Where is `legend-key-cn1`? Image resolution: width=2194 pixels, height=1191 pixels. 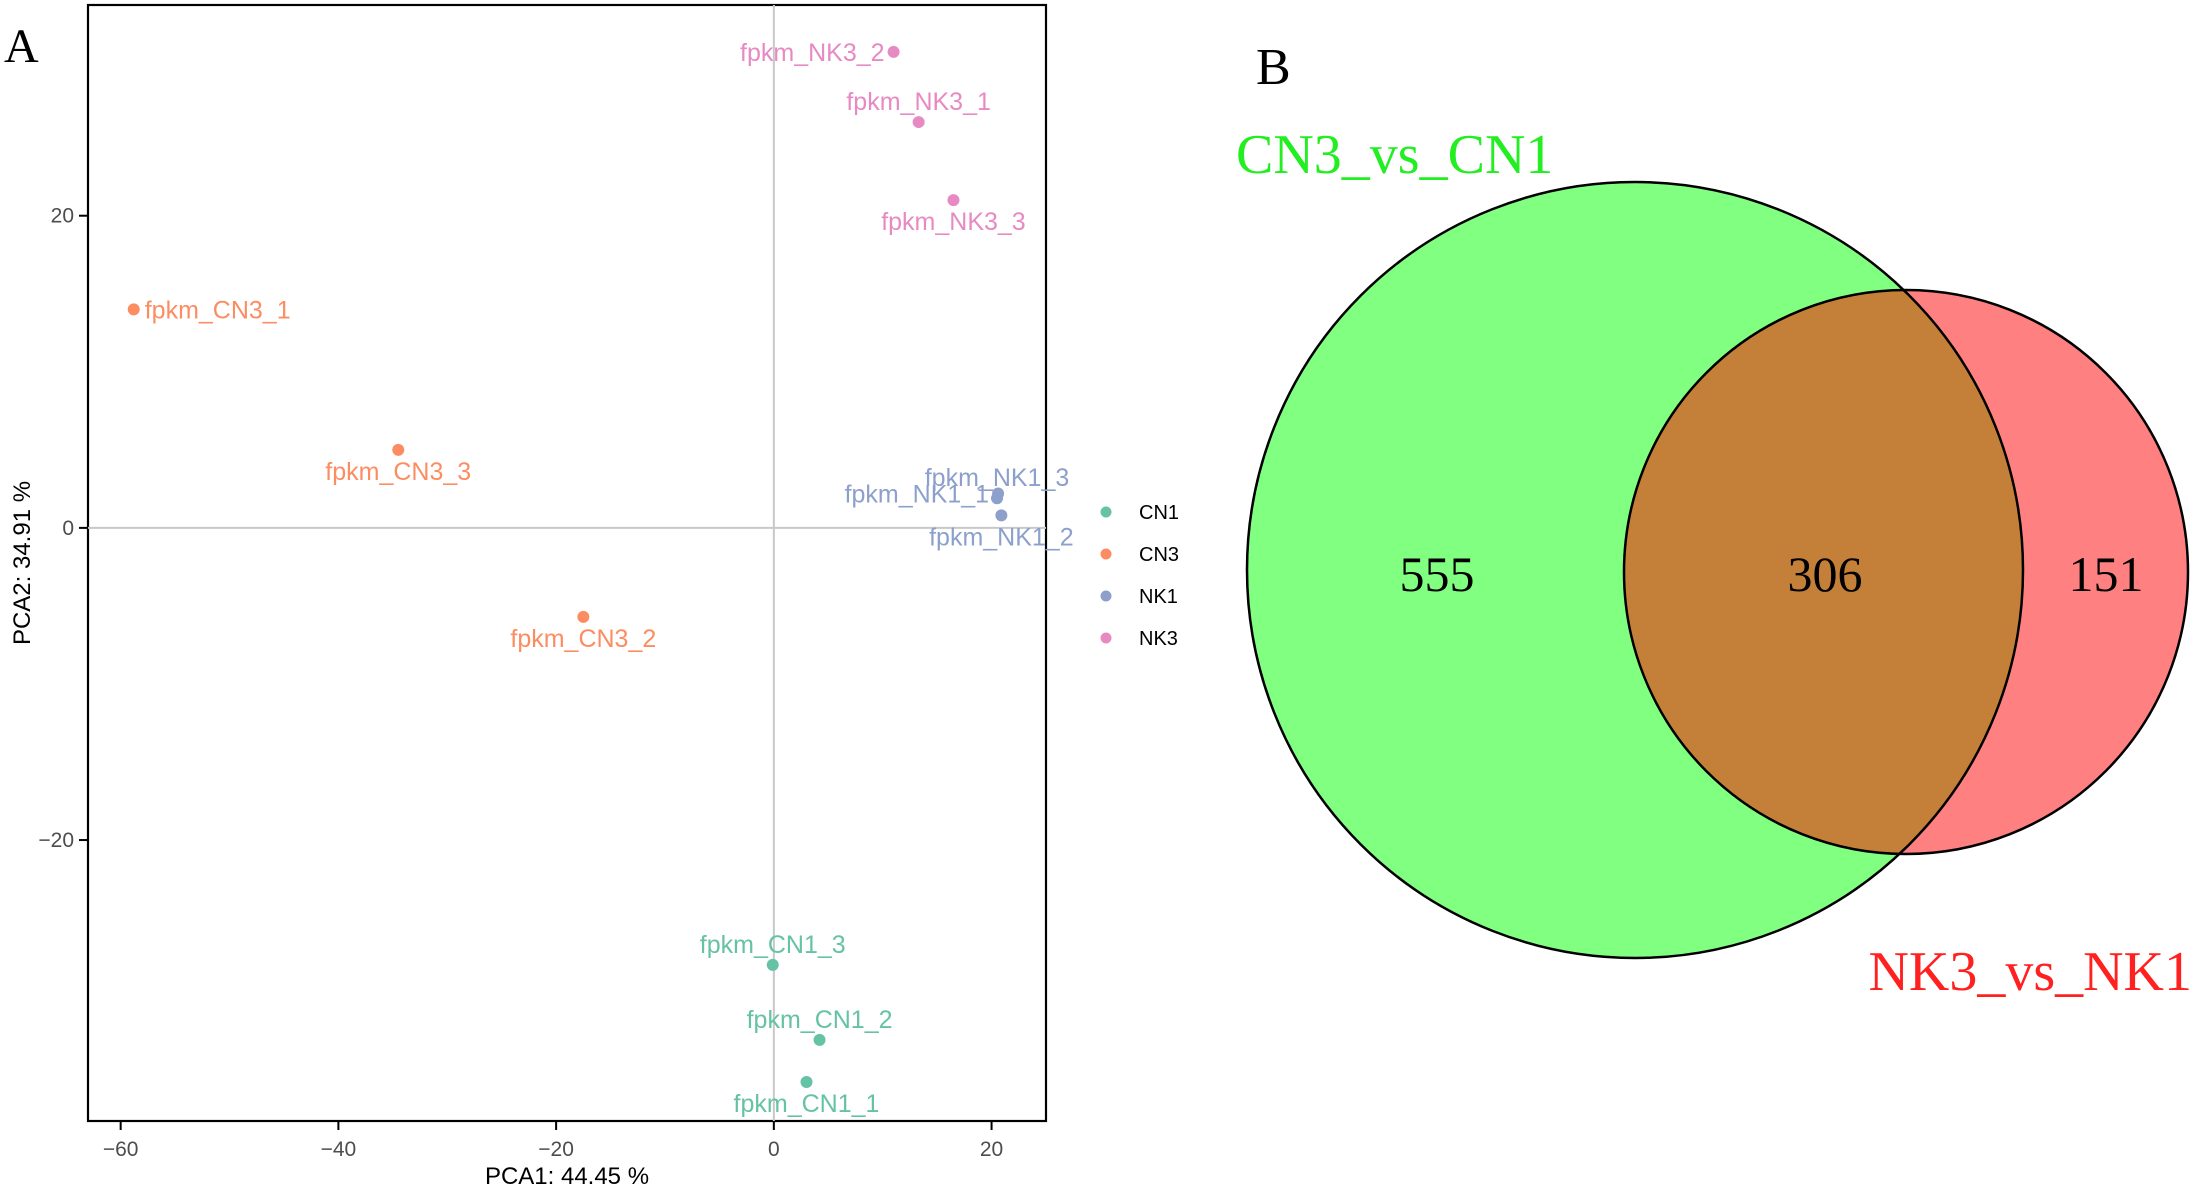 legend-key-cn1 is located at coordinates (1106, 512).